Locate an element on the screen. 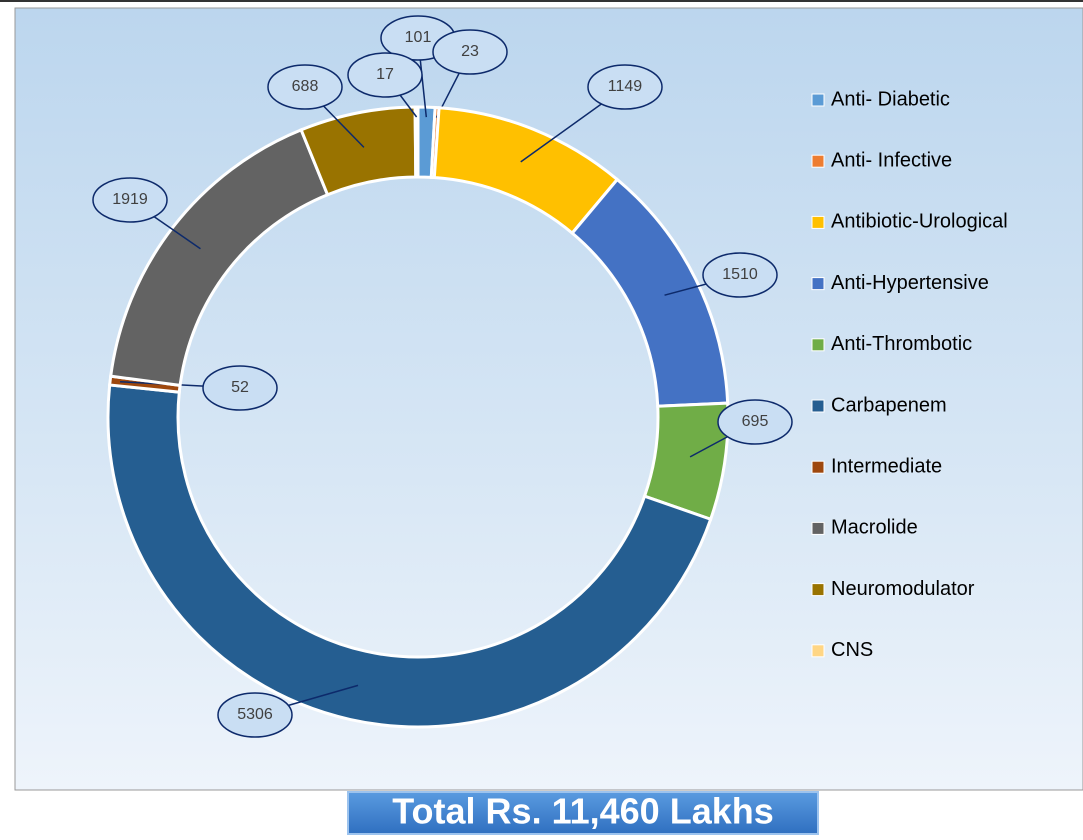 The height and width of the screenshot is (840, 1083). data-label: 688 is located at coordinates (305, 86).